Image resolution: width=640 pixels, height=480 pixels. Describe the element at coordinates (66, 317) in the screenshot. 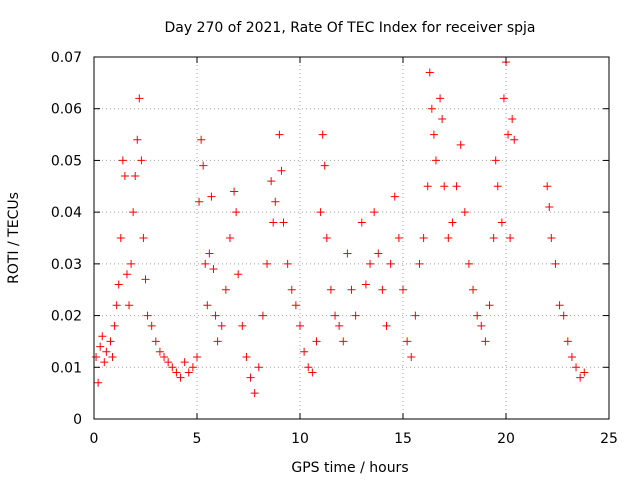

I see `y-tick-label: 0.02` at that location.